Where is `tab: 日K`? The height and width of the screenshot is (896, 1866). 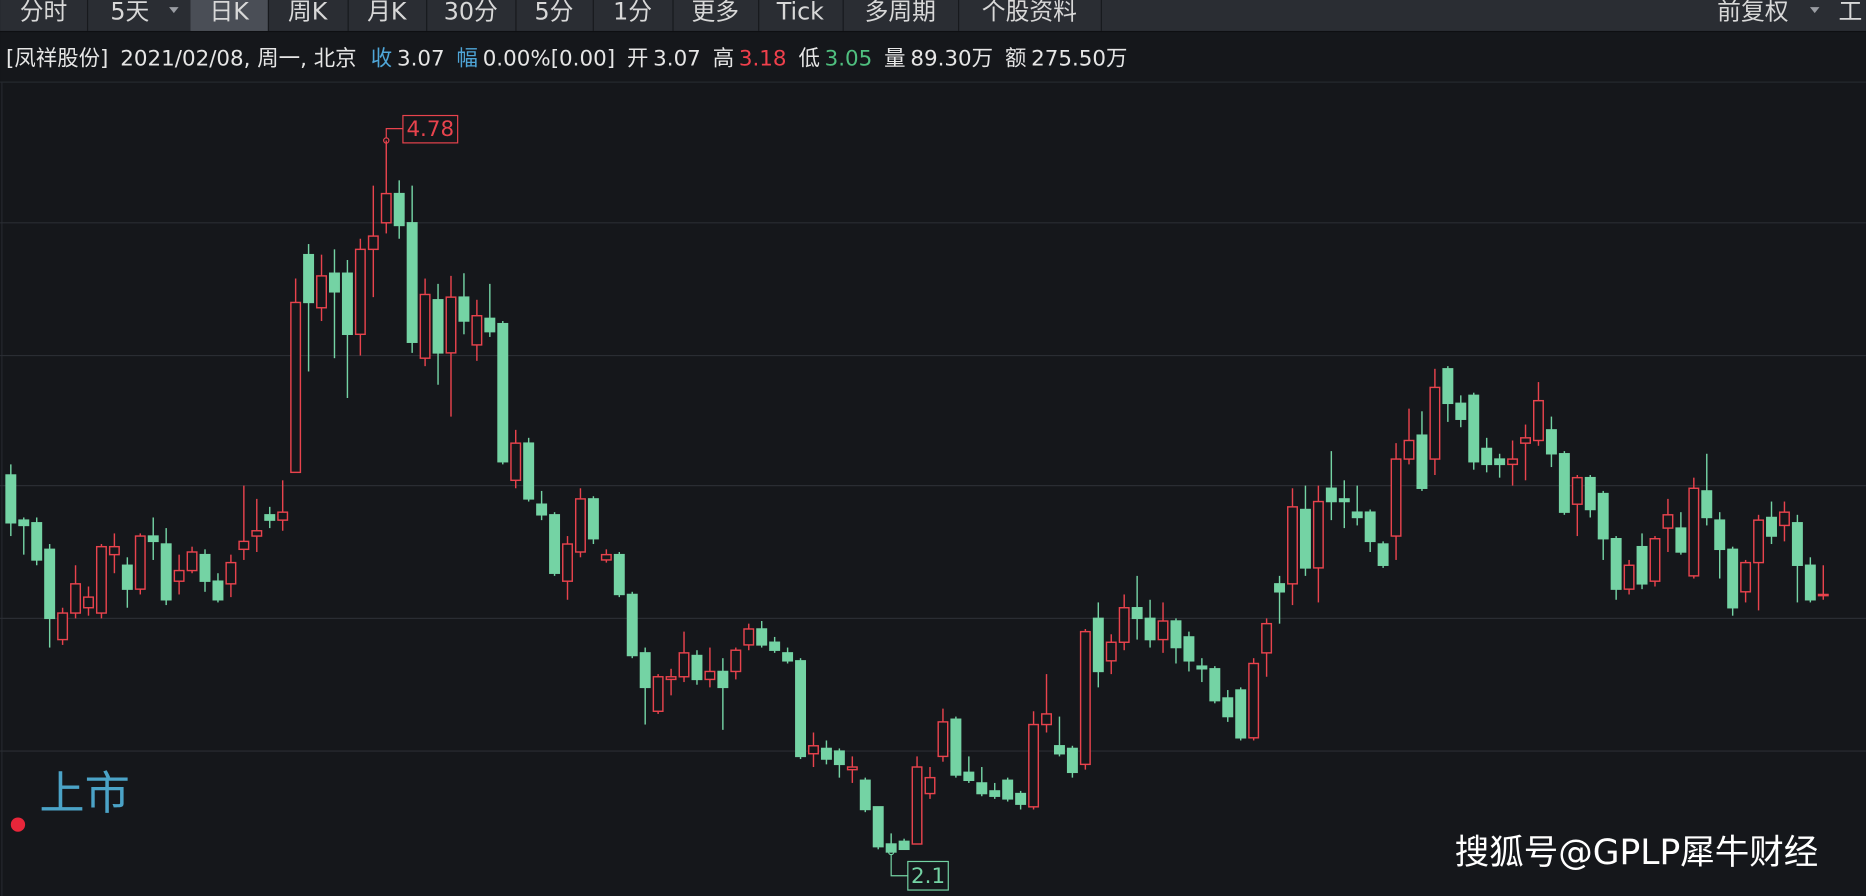 tab: 日K is located at coordinates (230, 15).